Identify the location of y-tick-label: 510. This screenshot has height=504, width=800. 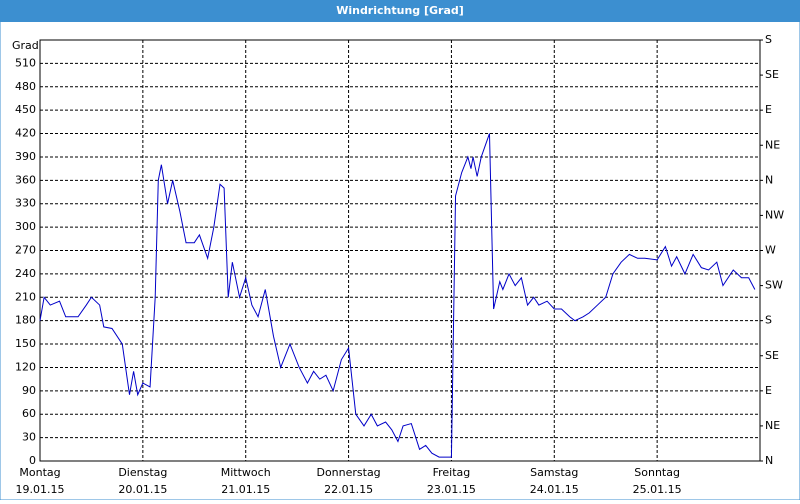
(25, 62).